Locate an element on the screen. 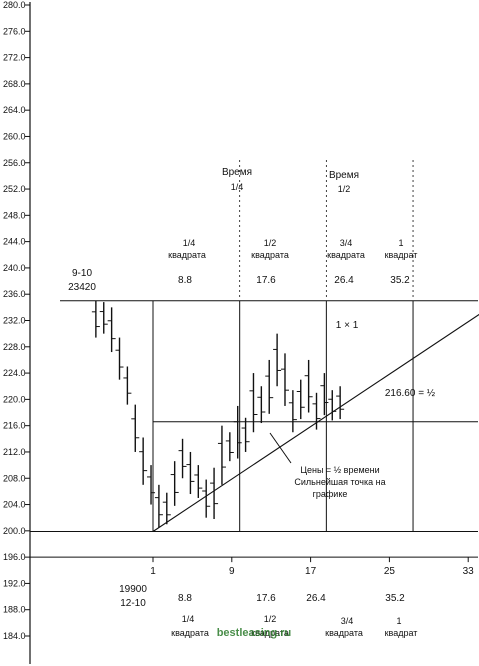 The height and width of the screenshot is (666, 479). y-tick-label: 264.0 is located at coordinates (14, 110).